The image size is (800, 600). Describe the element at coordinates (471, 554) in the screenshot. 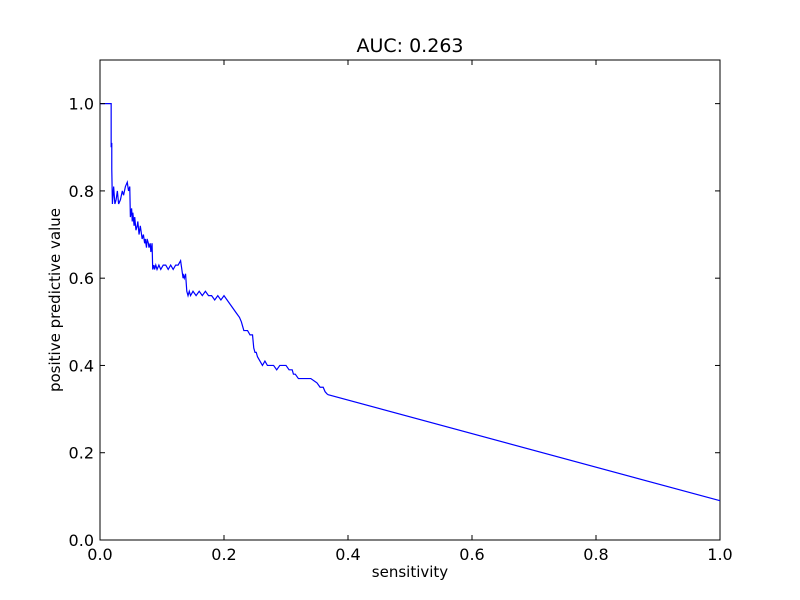

I see `x-tick-label: 0.6` at that location.